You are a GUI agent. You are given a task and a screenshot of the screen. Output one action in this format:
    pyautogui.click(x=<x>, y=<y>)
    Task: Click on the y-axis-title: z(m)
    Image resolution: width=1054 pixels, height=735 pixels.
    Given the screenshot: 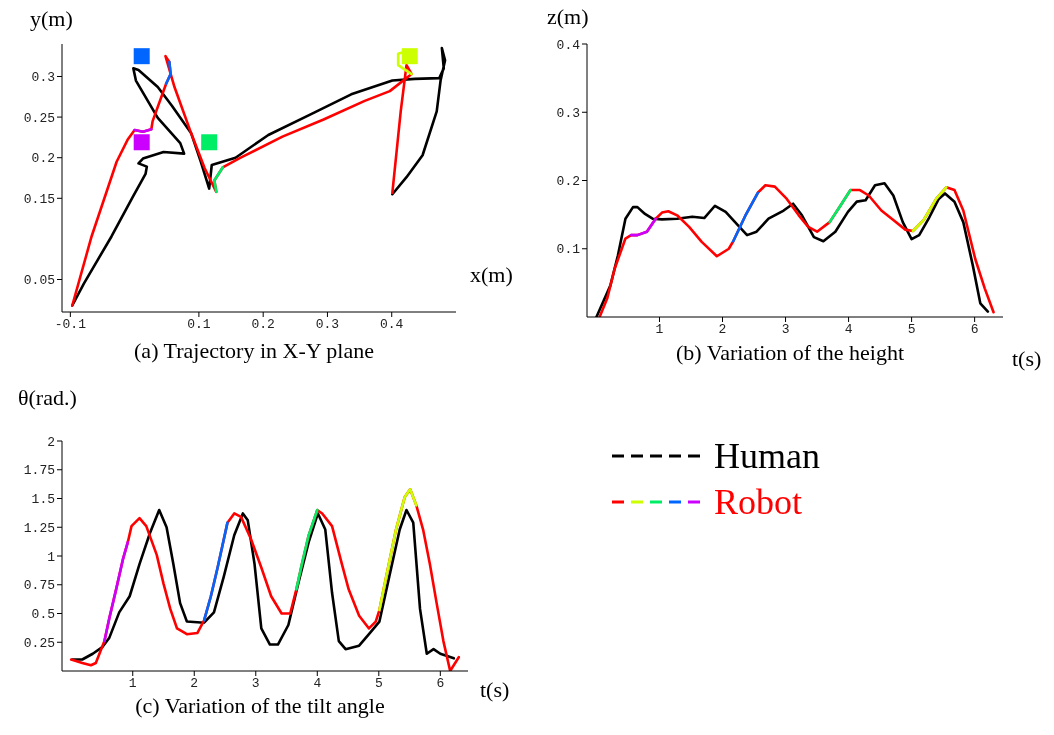 What is the action you would take?
    pyautogui.click(x=568, y=17)
    